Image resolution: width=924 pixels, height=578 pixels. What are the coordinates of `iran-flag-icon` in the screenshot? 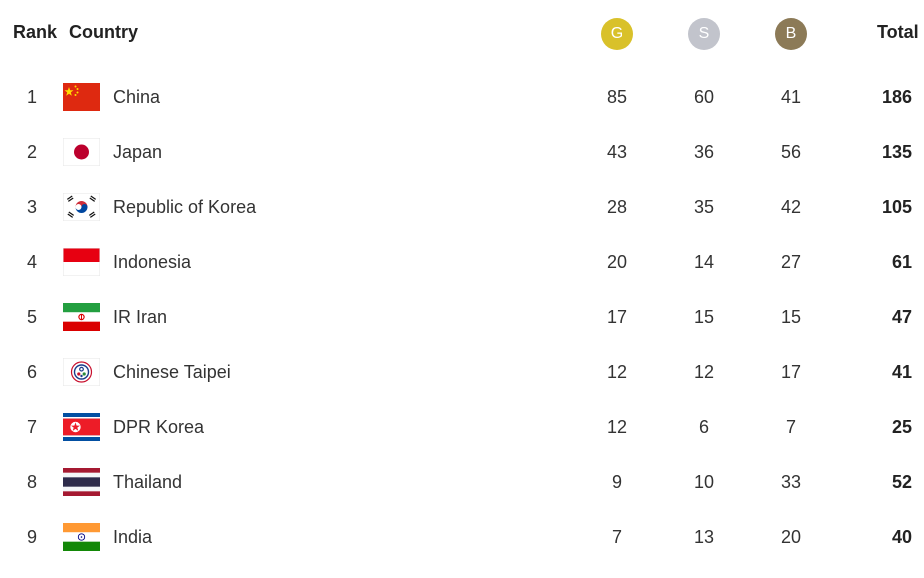 It's located at (81, 317).